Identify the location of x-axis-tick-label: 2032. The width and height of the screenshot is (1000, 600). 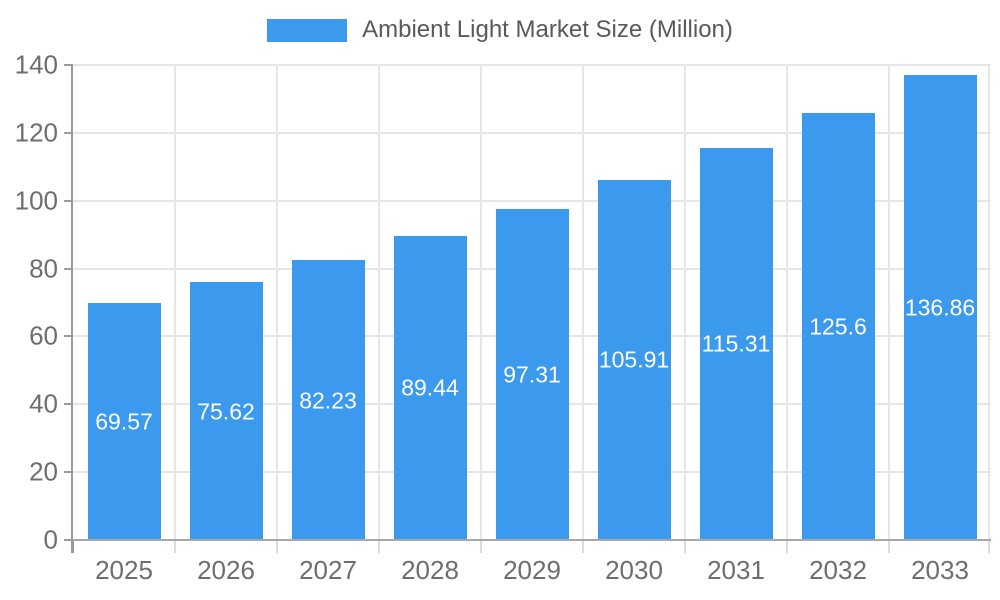
(838, 570).